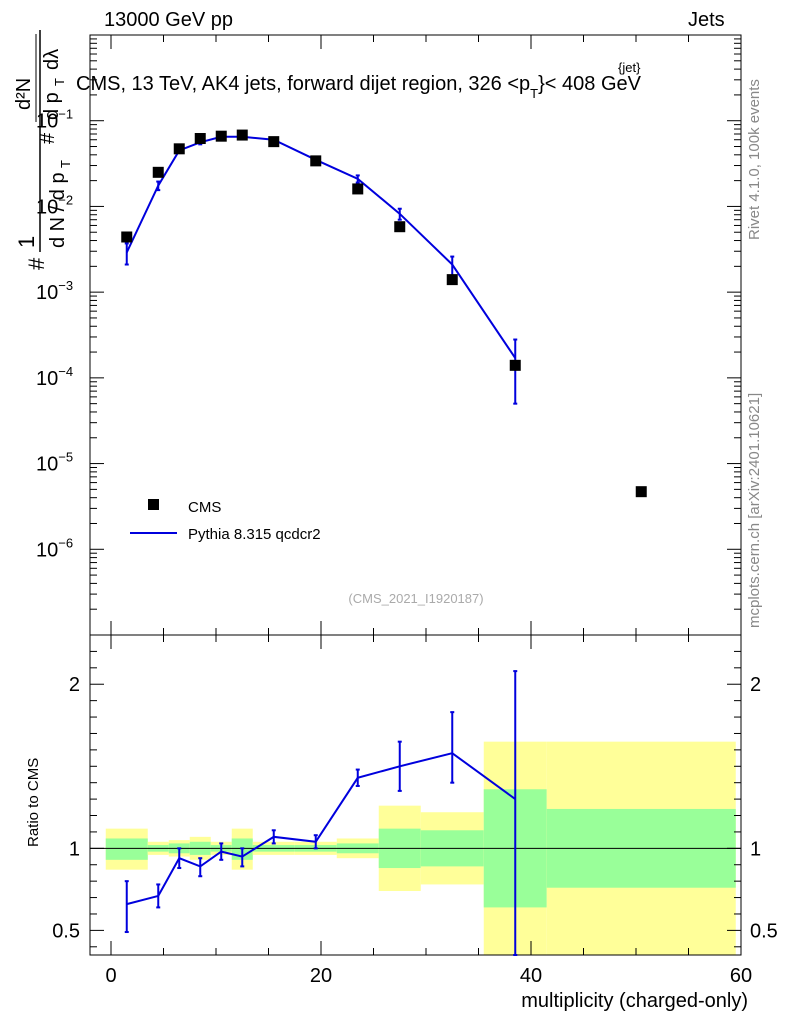  What do you see at coordinates (54, 463) in the screenshot?
I see `y-tick-label-1: 10⁻⁵` at bounding box center [54, 463].